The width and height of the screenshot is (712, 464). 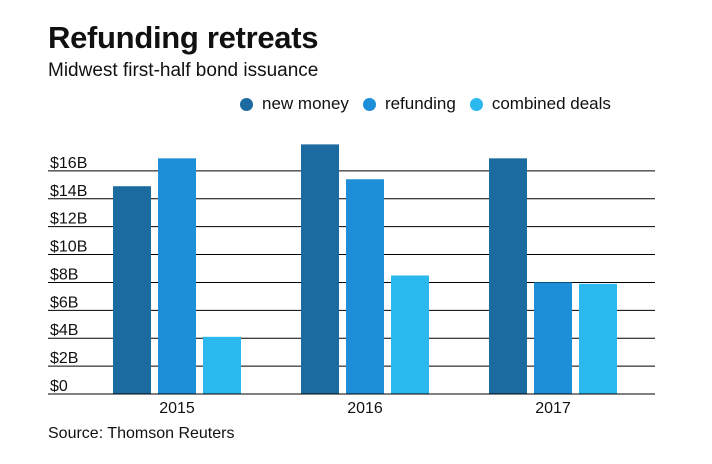 I want to click on x-tick-label: 2015, so click(x=177, y=408).